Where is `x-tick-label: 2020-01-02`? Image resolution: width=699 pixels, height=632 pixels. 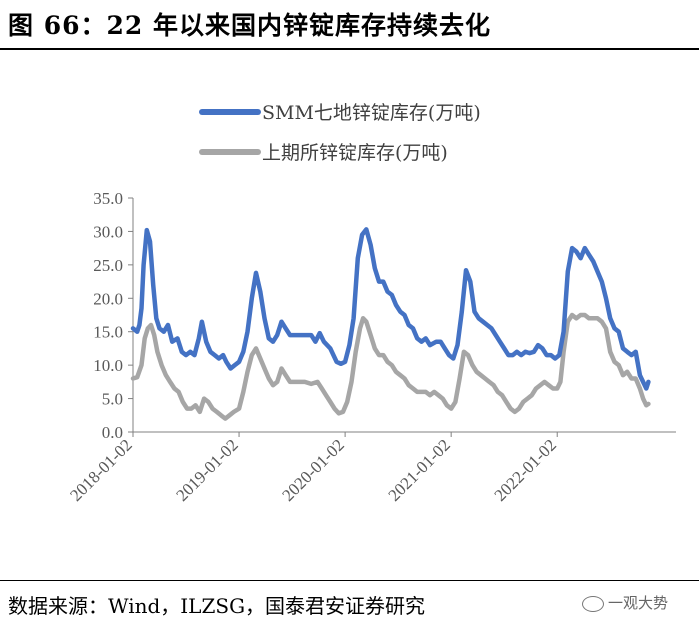
x-tick-label: 2020-01-02 is located at coordinates (313, 470).